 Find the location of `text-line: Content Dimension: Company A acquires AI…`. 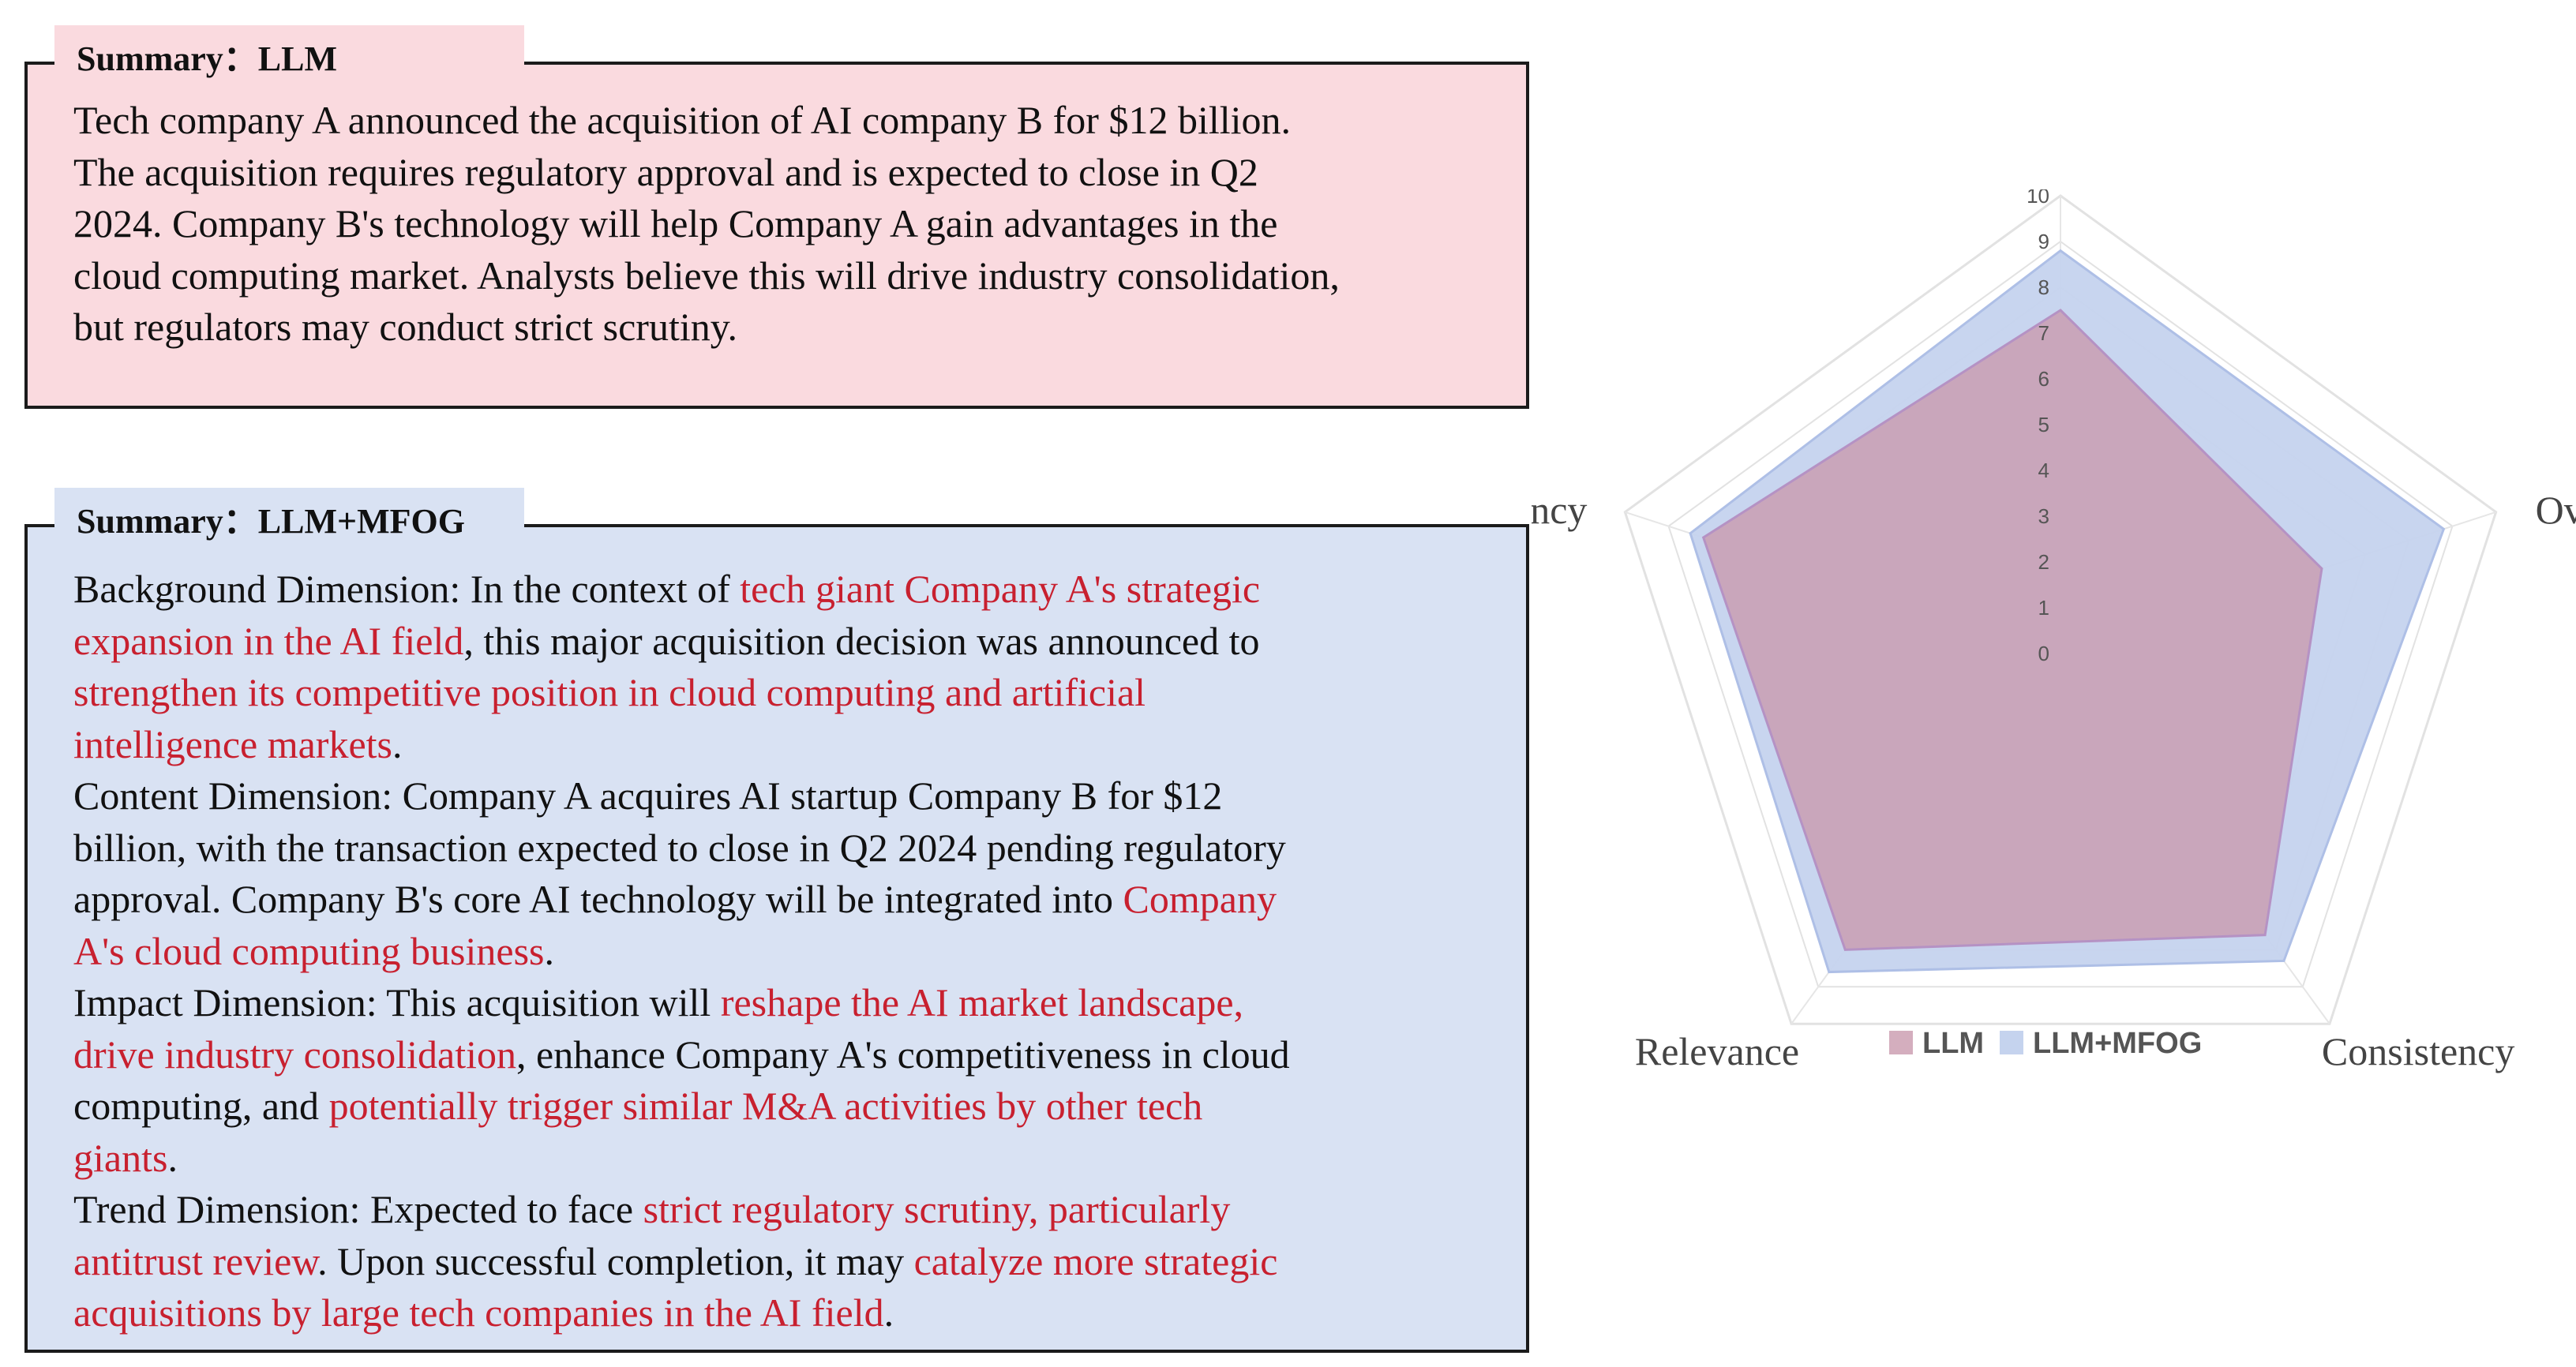

text-line: Content Dimension: Company A acquires AI… is located at coordinates (799, 796).